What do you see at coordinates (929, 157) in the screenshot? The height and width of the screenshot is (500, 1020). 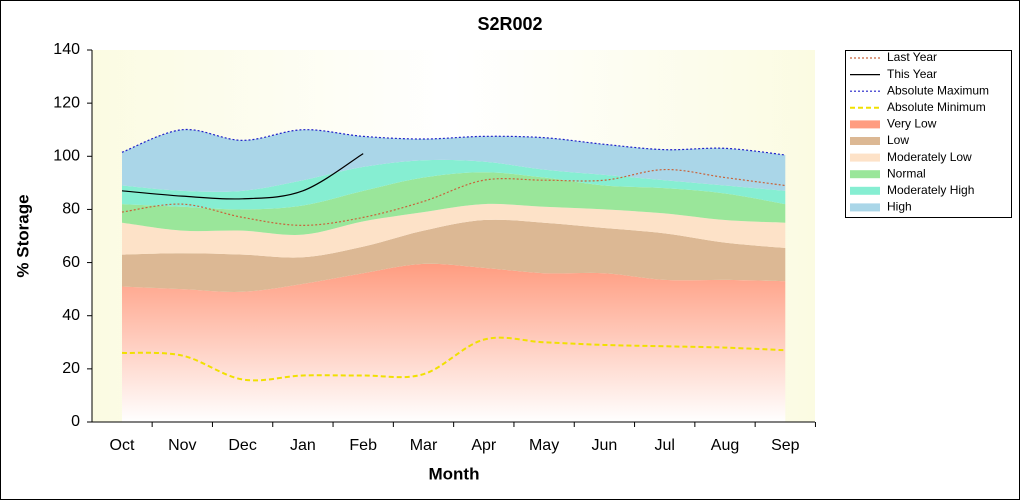 I see `legend-label: Moderately Low` at bounding box center [929, 157].